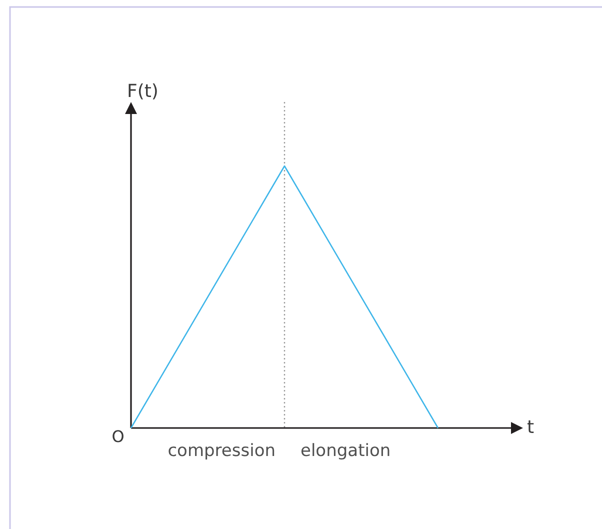  Describe the element at coordinates (530, 427) in the screenshot. I see `x-axis-title: t` at that location.